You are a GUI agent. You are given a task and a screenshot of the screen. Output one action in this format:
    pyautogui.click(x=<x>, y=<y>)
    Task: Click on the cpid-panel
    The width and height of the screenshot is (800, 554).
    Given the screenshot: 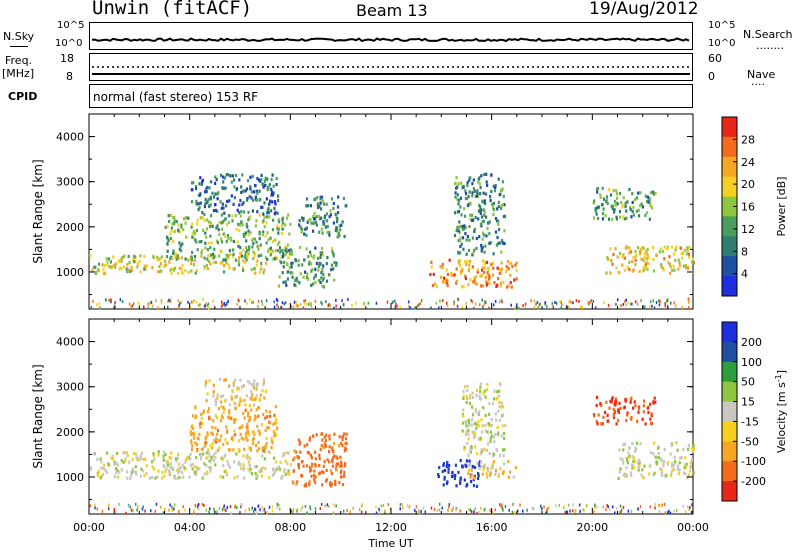 What is the action you would take?
    pyautogui.click(x=391, y=96)
    